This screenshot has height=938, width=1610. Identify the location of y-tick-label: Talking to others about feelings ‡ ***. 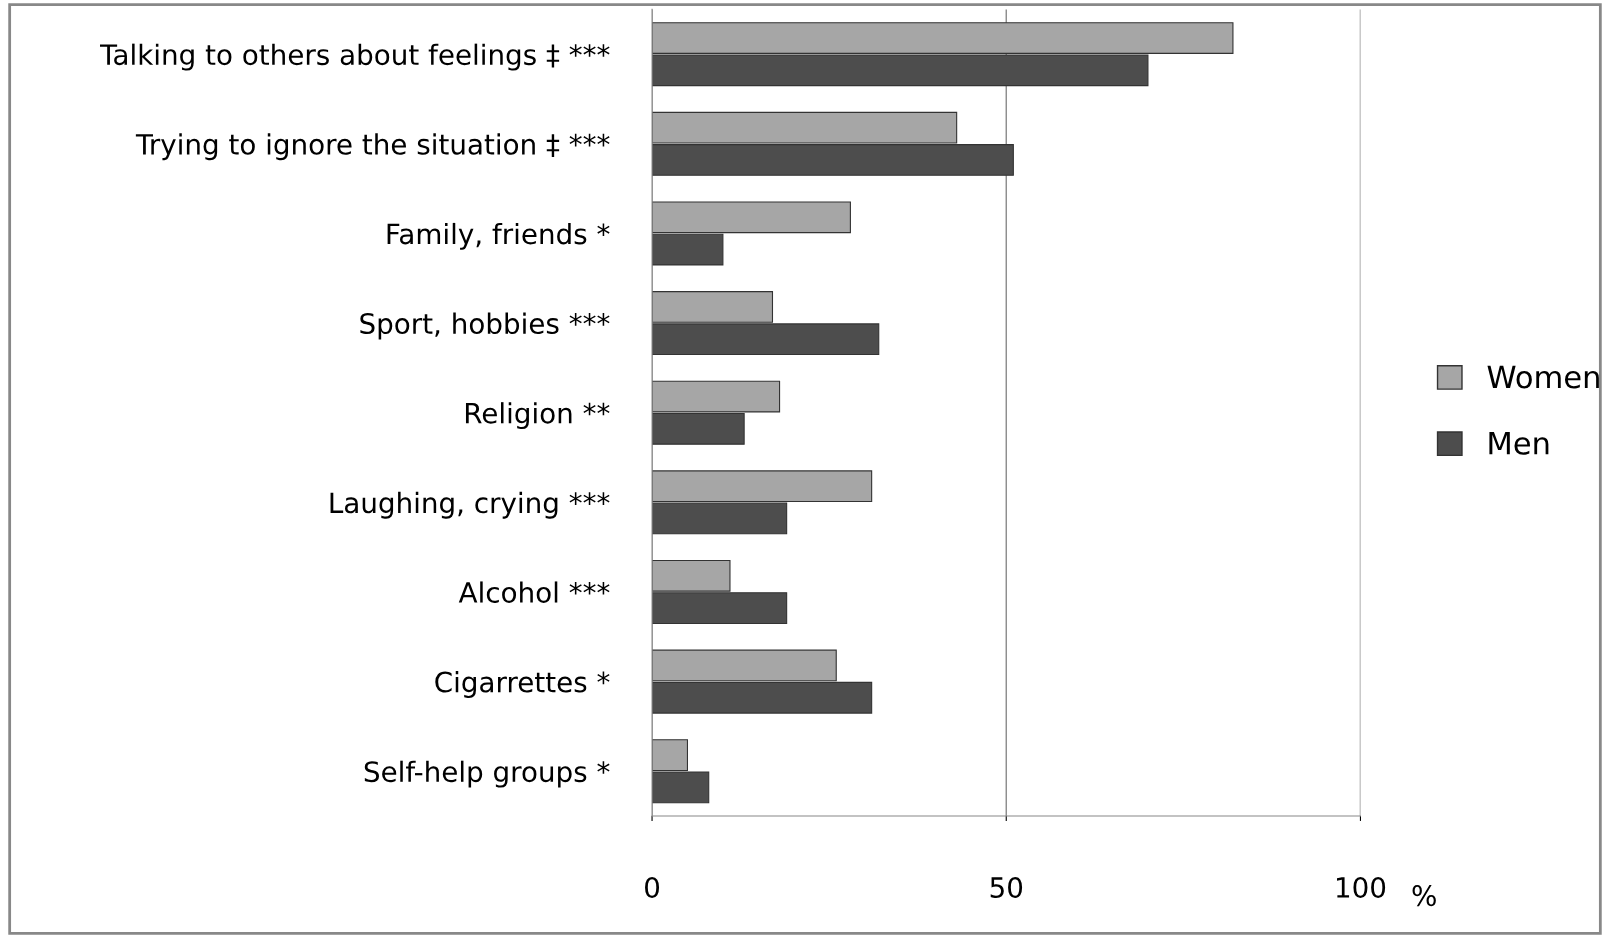
(355, 57).